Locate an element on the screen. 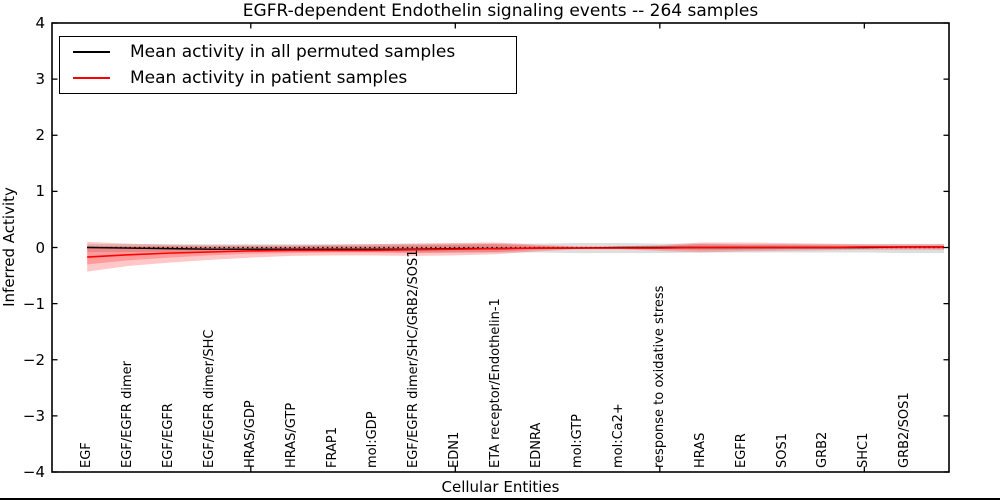 This screenshot has height=500, width=1000. x-category-label: EGFR is located at coordinates (741, 450).